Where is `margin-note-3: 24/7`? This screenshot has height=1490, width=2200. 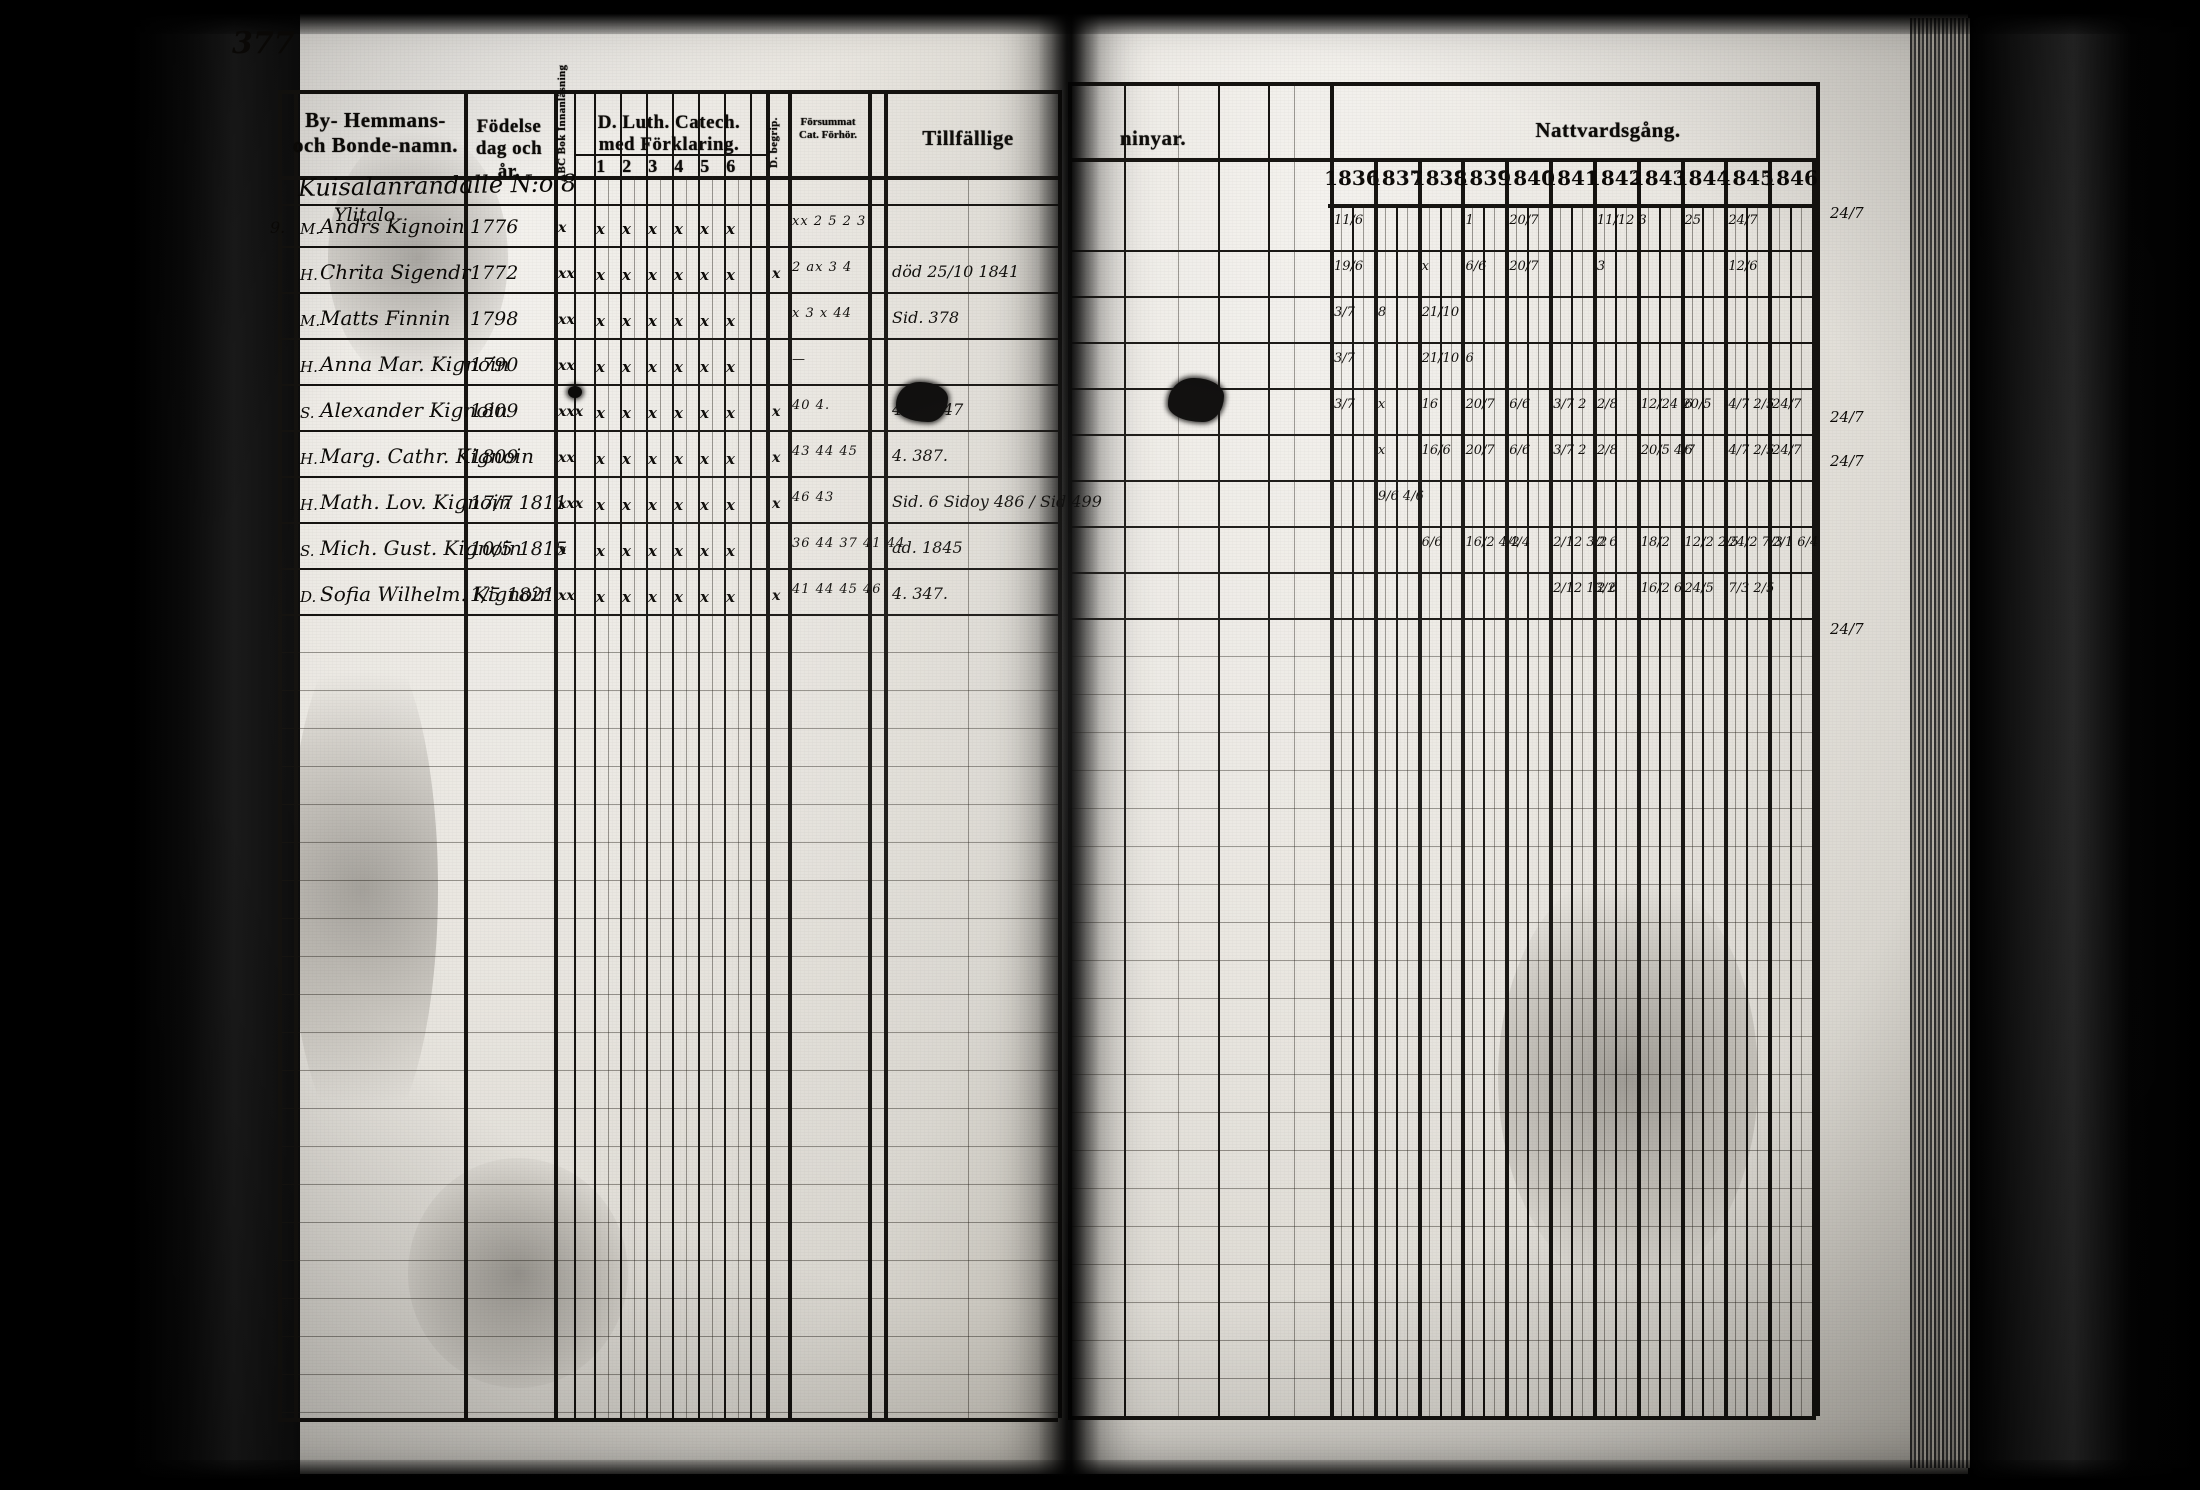
margin-note-3: 24/7 is located at coordinates (1847, 629).